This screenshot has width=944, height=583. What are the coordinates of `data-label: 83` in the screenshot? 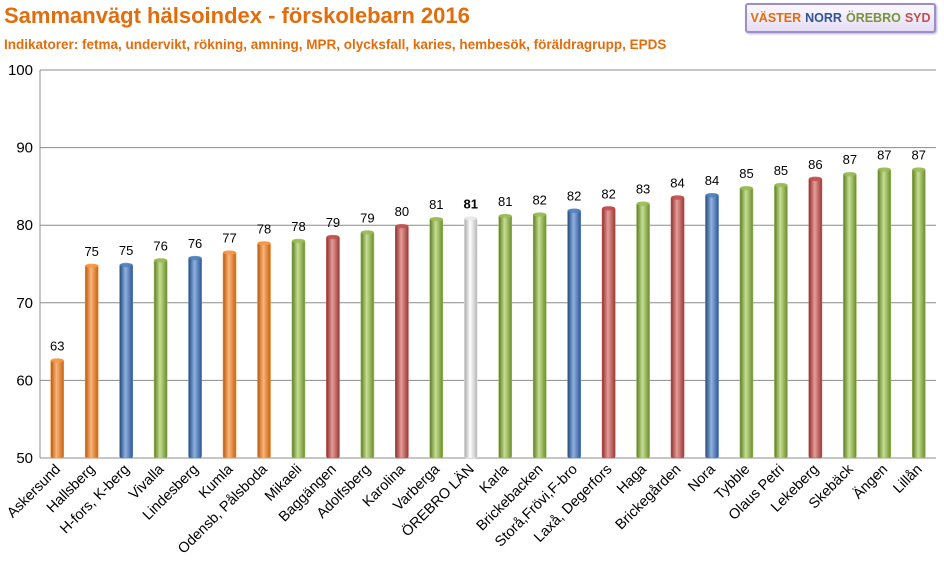 It's located at (643, 189).